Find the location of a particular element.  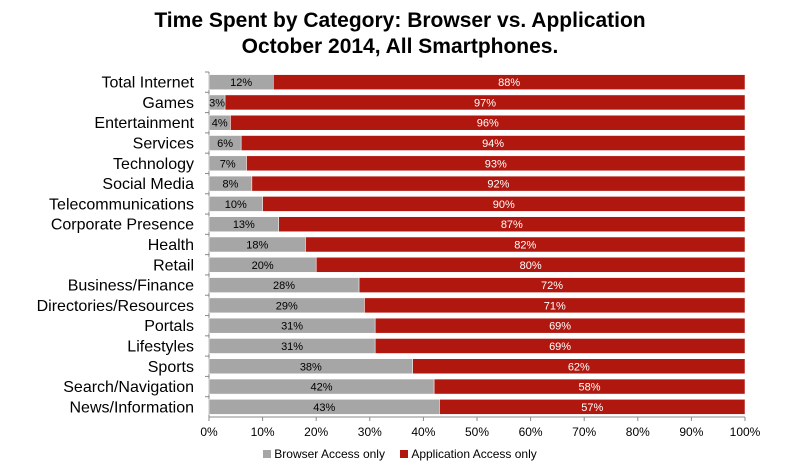

data-label-application: 96% is located at coordinates (488, 124).